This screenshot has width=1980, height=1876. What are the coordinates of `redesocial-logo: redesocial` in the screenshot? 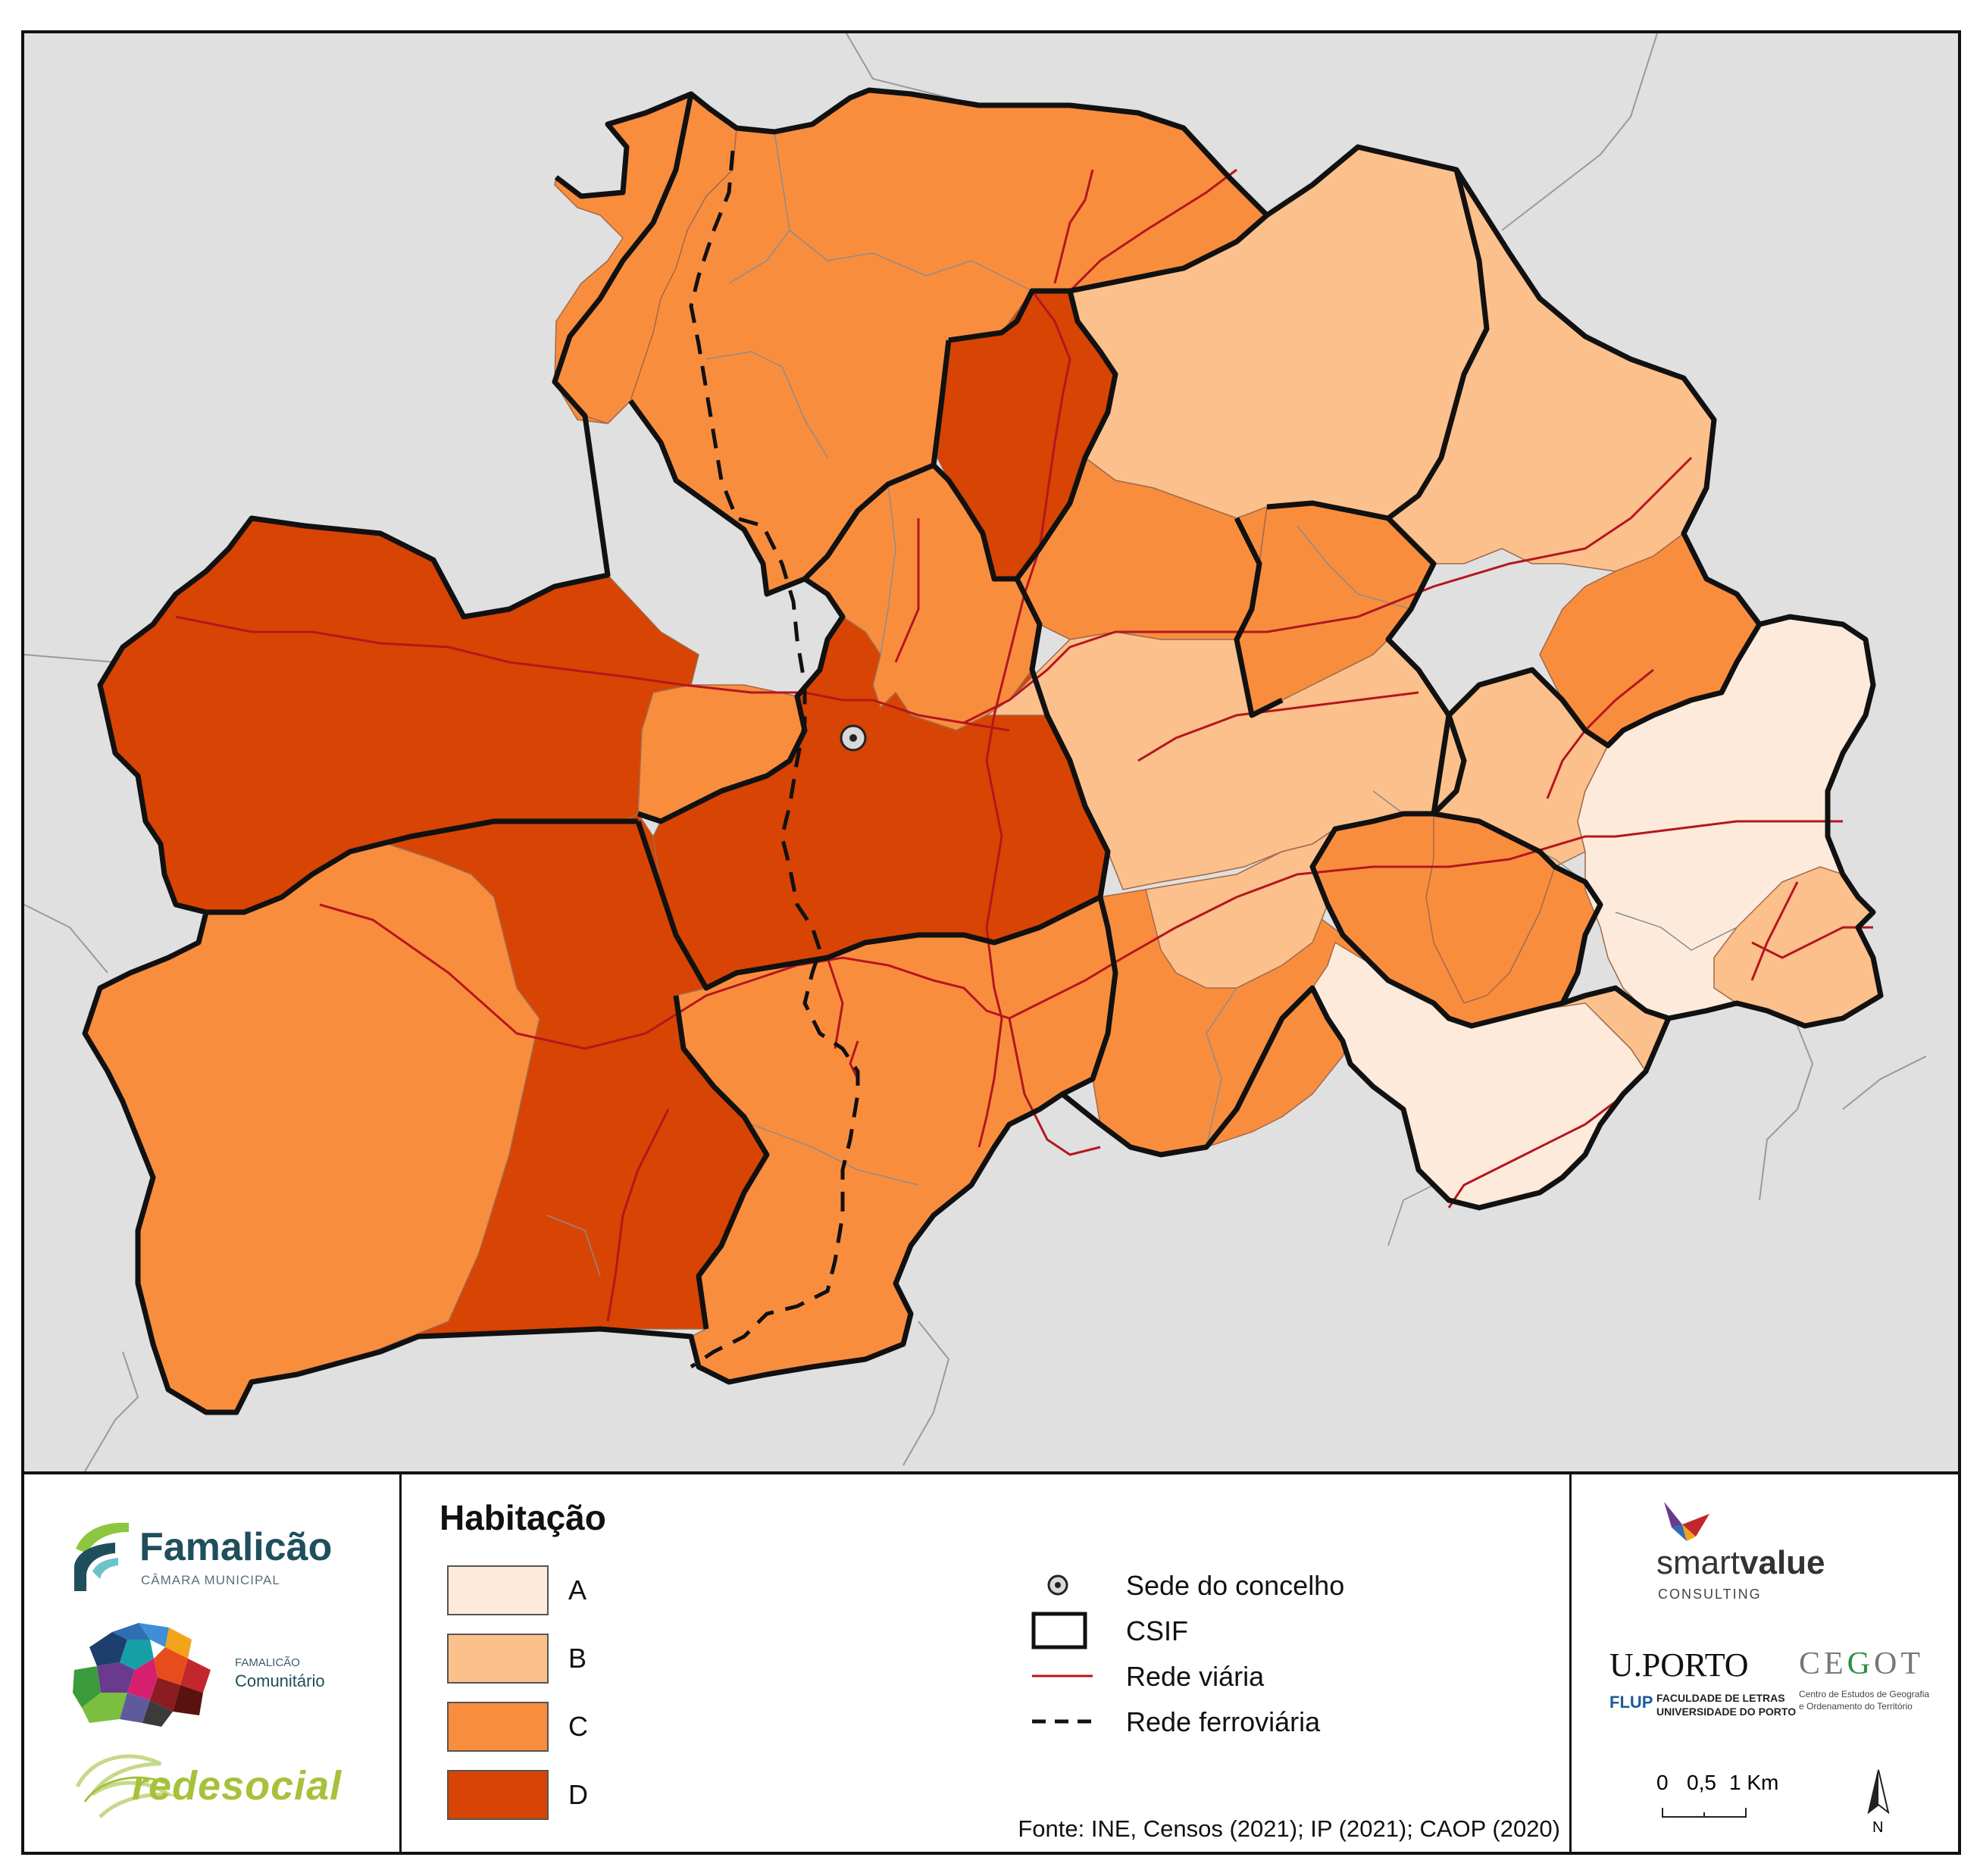 It's located at (229, 1783).